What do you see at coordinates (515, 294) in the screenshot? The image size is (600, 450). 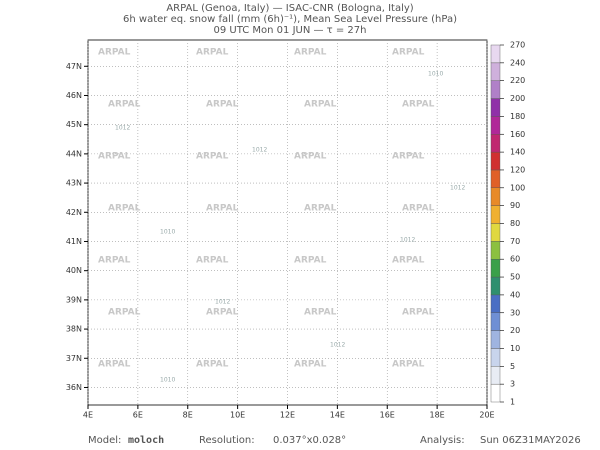 I see `colorbar-label: 40` at bounding box center [515, 294].